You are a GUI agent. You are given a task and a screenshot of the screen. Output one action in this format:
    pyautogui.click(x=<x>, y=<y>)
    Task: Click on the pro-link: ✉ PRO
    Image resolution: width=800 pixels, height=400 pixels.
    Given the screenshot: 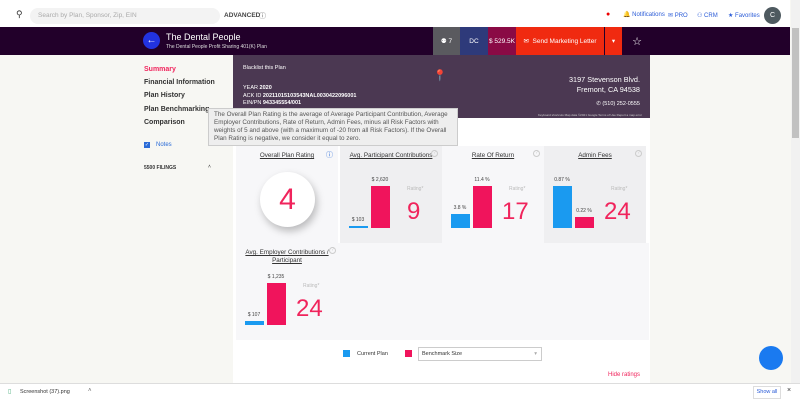 What is the action you would take?
    pyautogui.click(x=678, y=16)
    